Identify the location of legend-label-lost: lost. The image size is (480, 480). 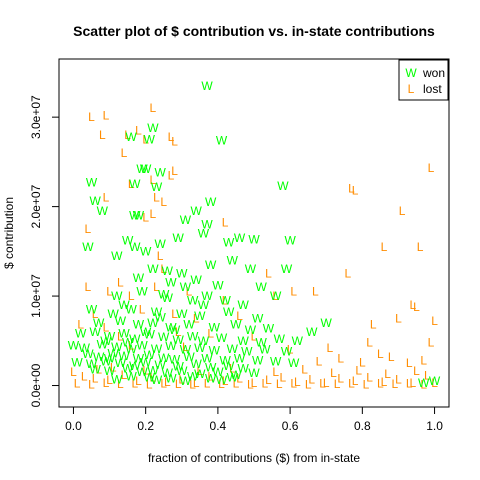
(432, 89).